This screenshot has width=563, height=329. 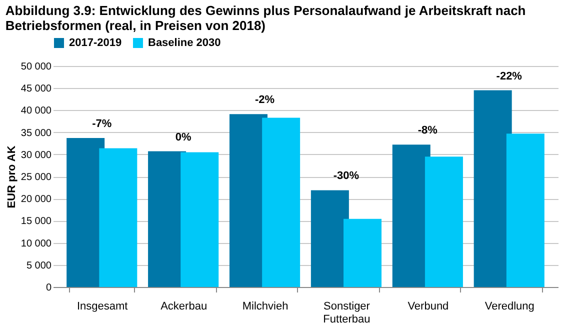 I want to click on annotation: -30%, so click(x=346, y=176).